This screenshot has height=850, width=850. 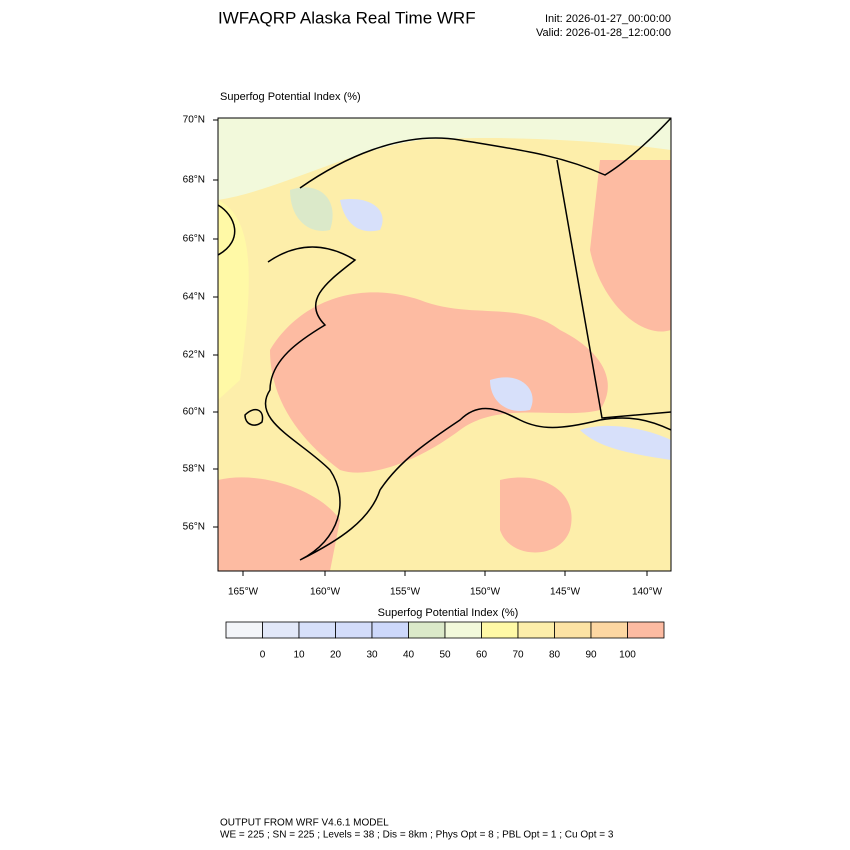 What do you see at coordinates (194, 527) in the screenshot?
I see `lat-label: 56°N` at bounding box center [194, 527].